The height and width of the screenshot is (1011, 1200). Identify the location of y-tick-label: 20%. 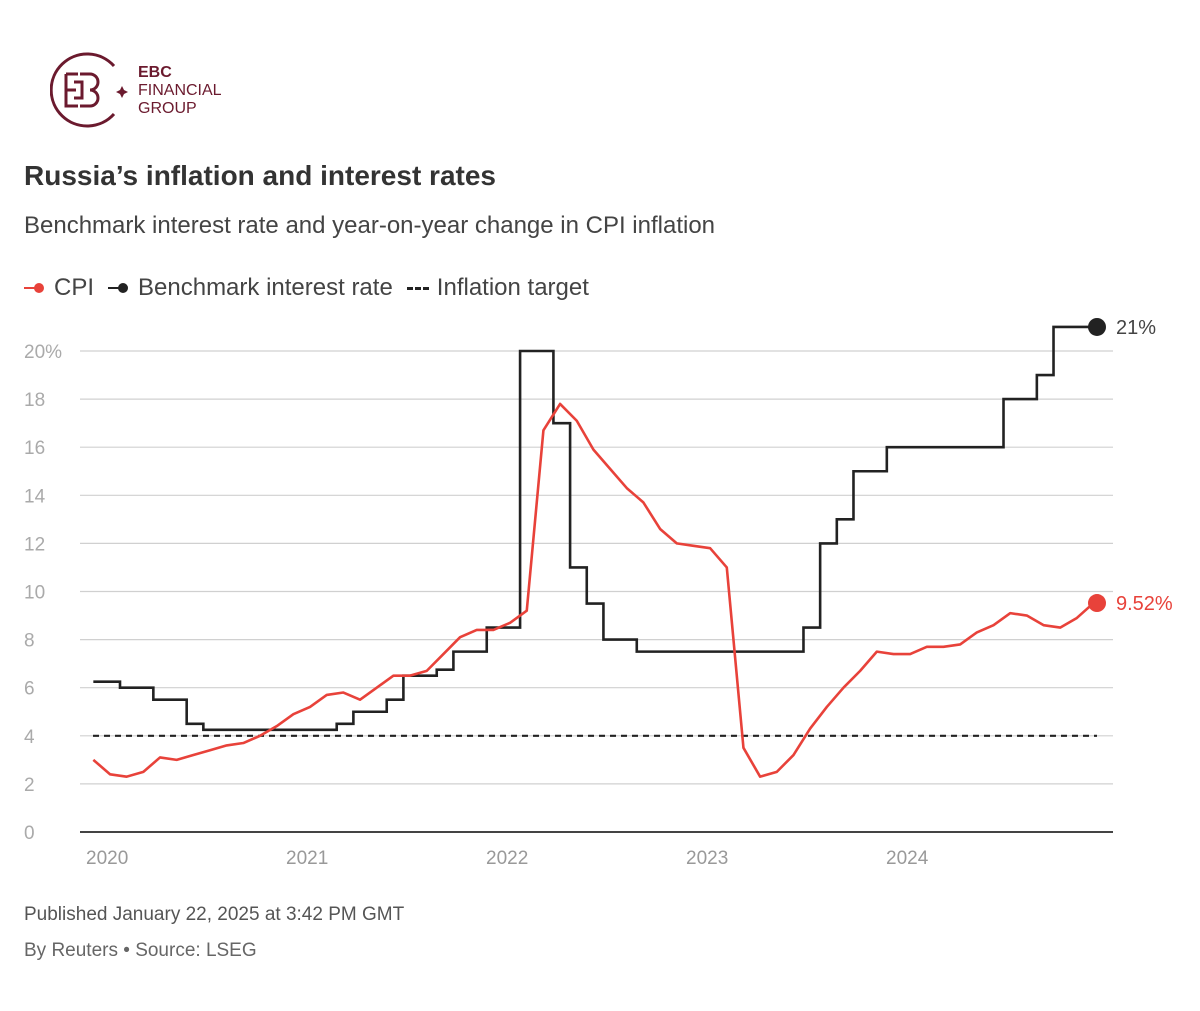
(43, 352).